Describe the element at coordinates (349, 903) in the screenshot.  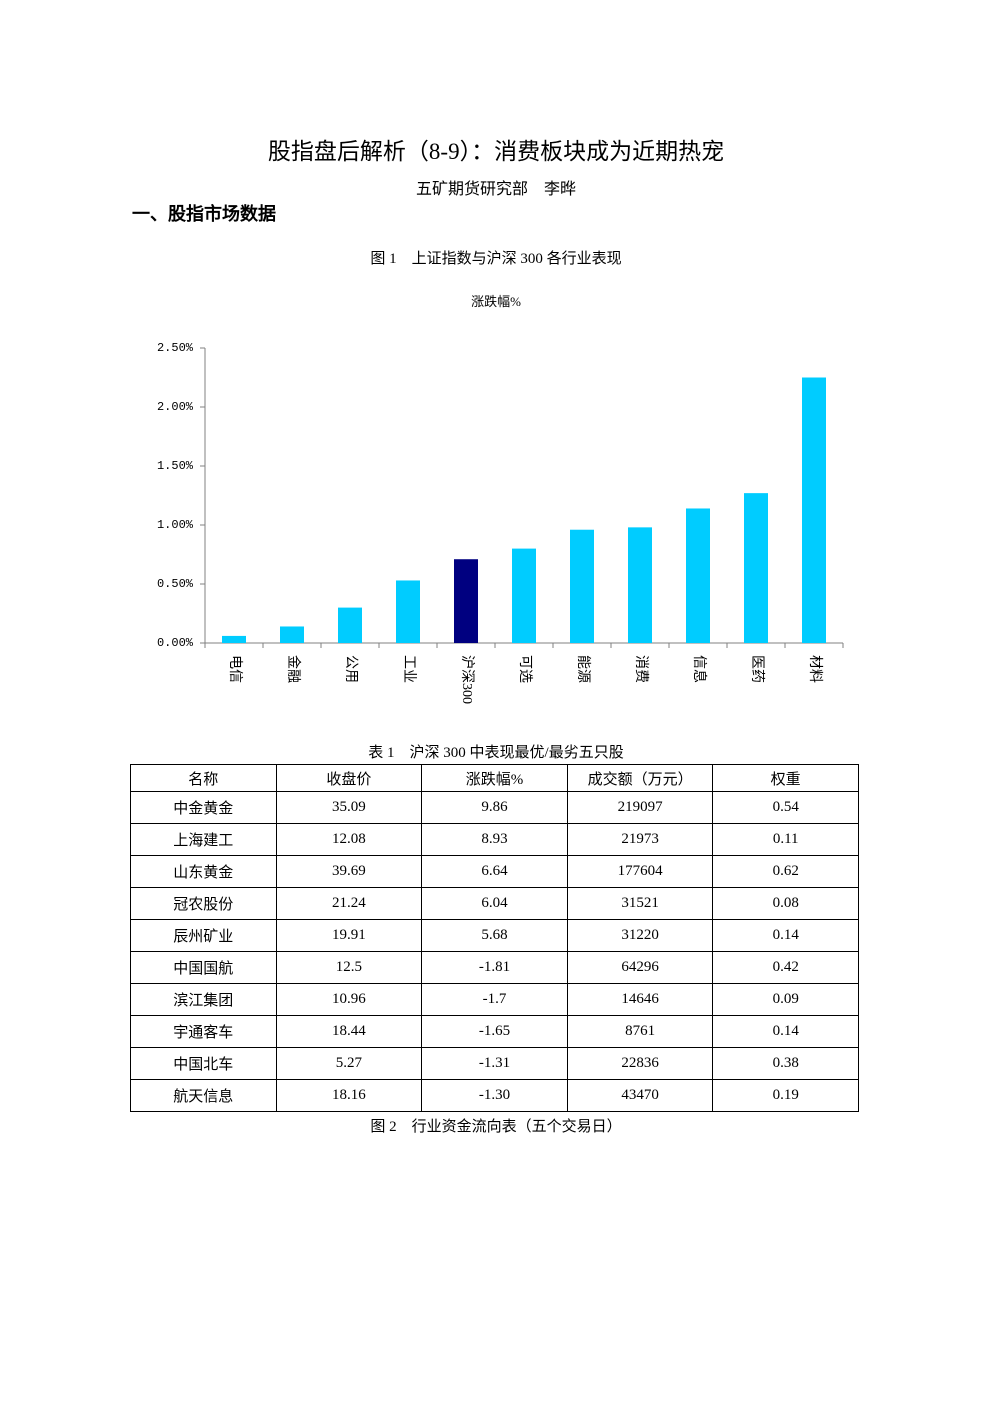
I see `table-cell: 21.24` at that location.